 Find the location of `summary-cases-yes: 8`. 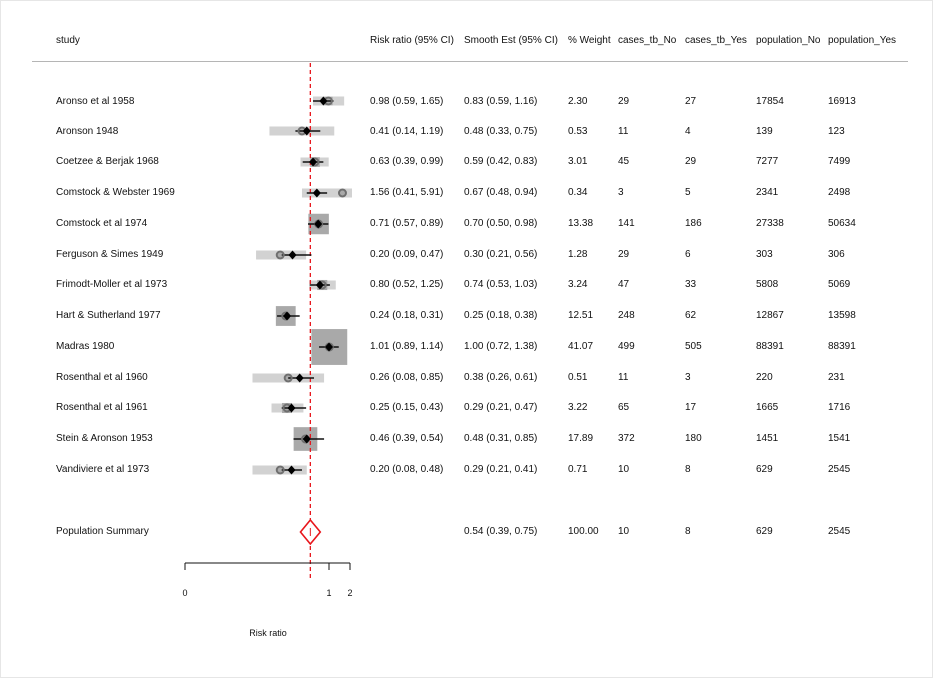

summary-cases-yes: 8 is located at coordinates (688, 531).